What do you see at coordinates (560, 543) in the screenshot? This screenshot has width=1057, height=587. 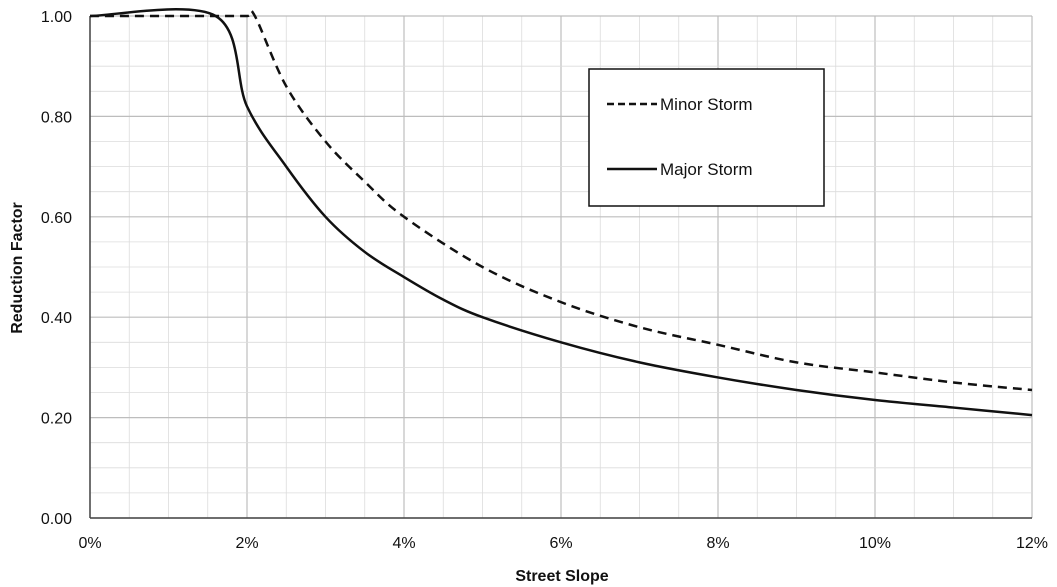 I see `x-tick-label: 6%` at bounding box center [560, 543].